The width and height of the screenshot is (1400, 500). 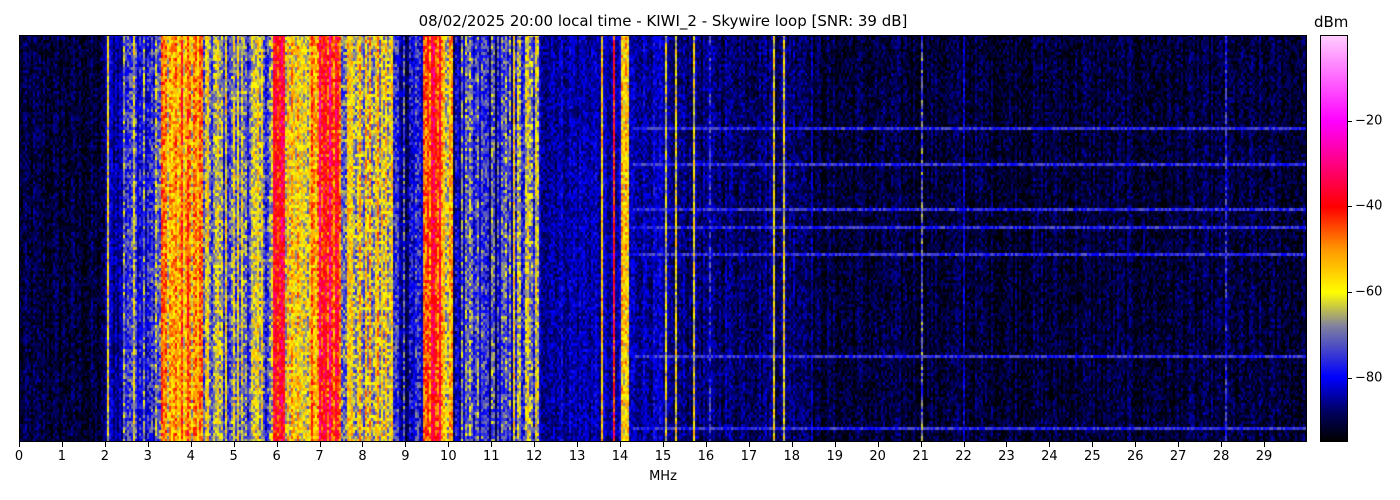 What do you see at coordinates (1006, 456) in the screenshot?
I see `x-tick-label: 23` at bounding box center [1006, 456].